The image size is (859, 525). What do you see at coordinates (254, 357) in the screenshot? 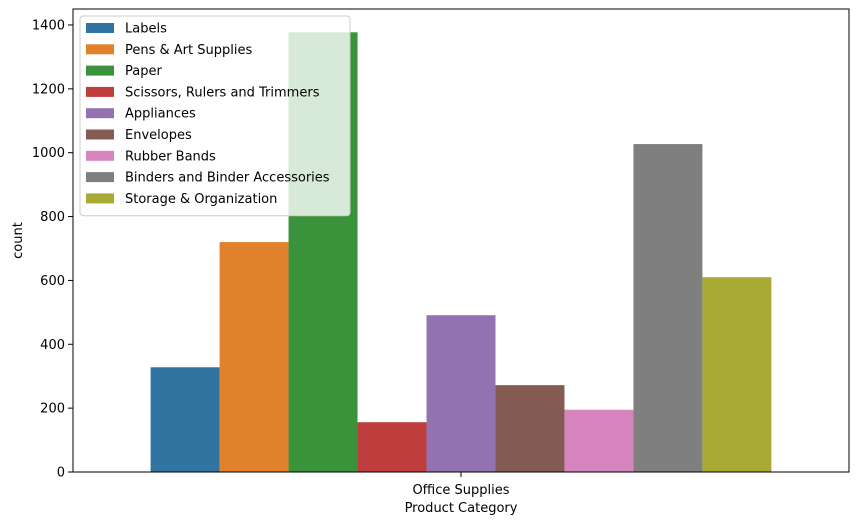
I see `bar-pens-art-supplies` at bounding box center [254, 357].